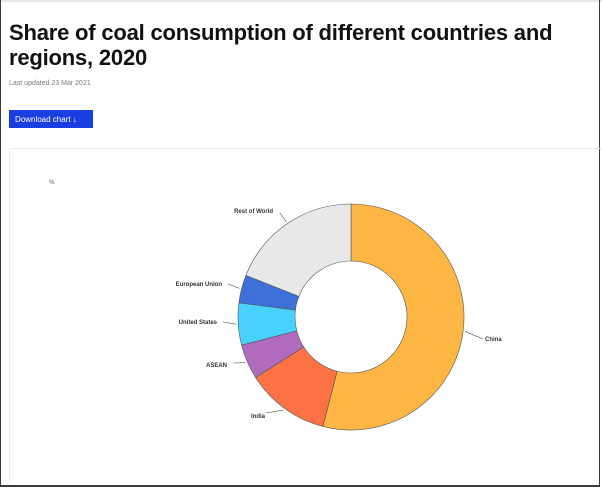 The image size is (602, 489). Describe the element at coordinates (216, 366) in the screenshot. I see `label-asean: ASEAN` at that location.